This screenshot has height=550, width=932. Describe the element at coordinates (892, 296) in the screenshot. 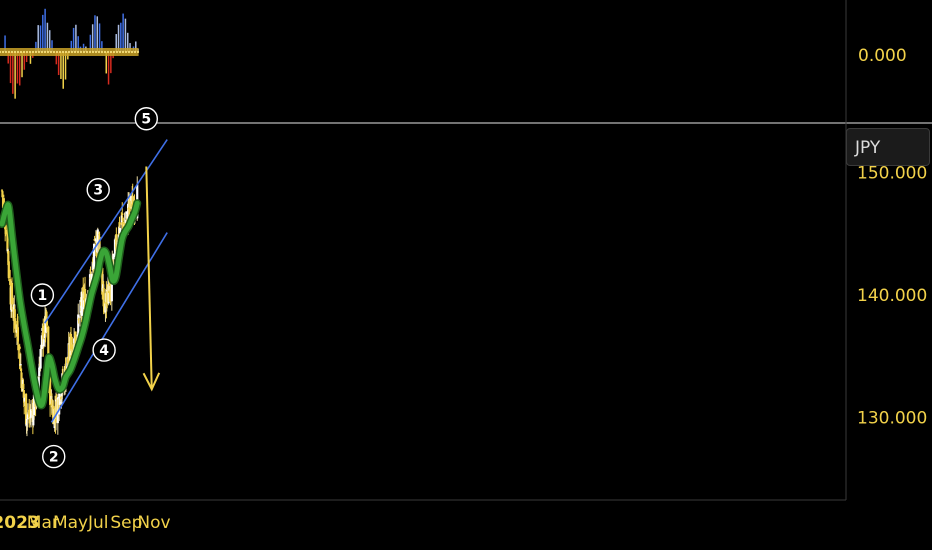

I see `price-tick-label: 140.000` at that location.